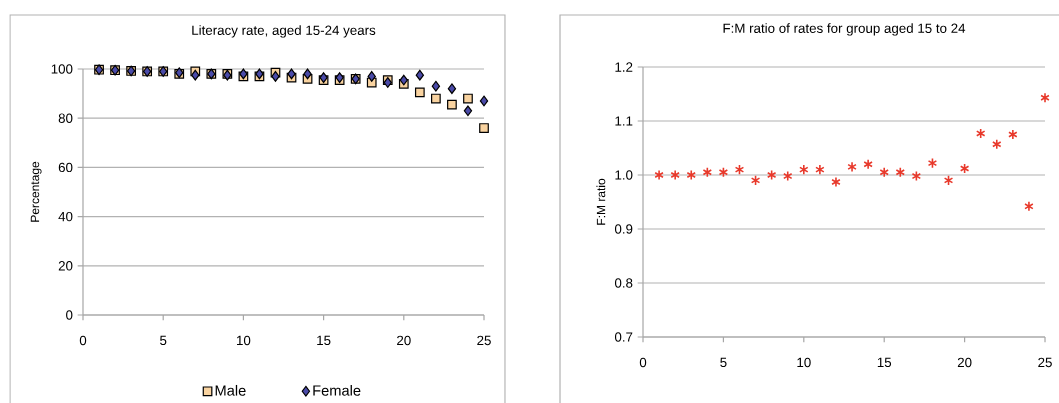  What do you see at coordinates (623, 337) in the screenshot?
I see `y-tick-label: 0.7` at bounding box center [623, 337].